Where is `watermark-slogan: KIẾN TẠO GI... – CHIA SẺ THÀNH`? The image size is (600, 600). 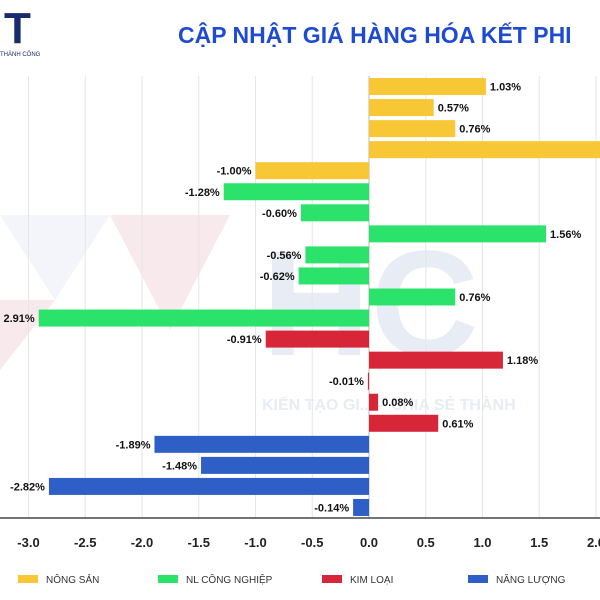 watermark-slogan: KIẾN TẠO GI... – CHIA SẺ THÀNH is located at coordinates (389, 404).